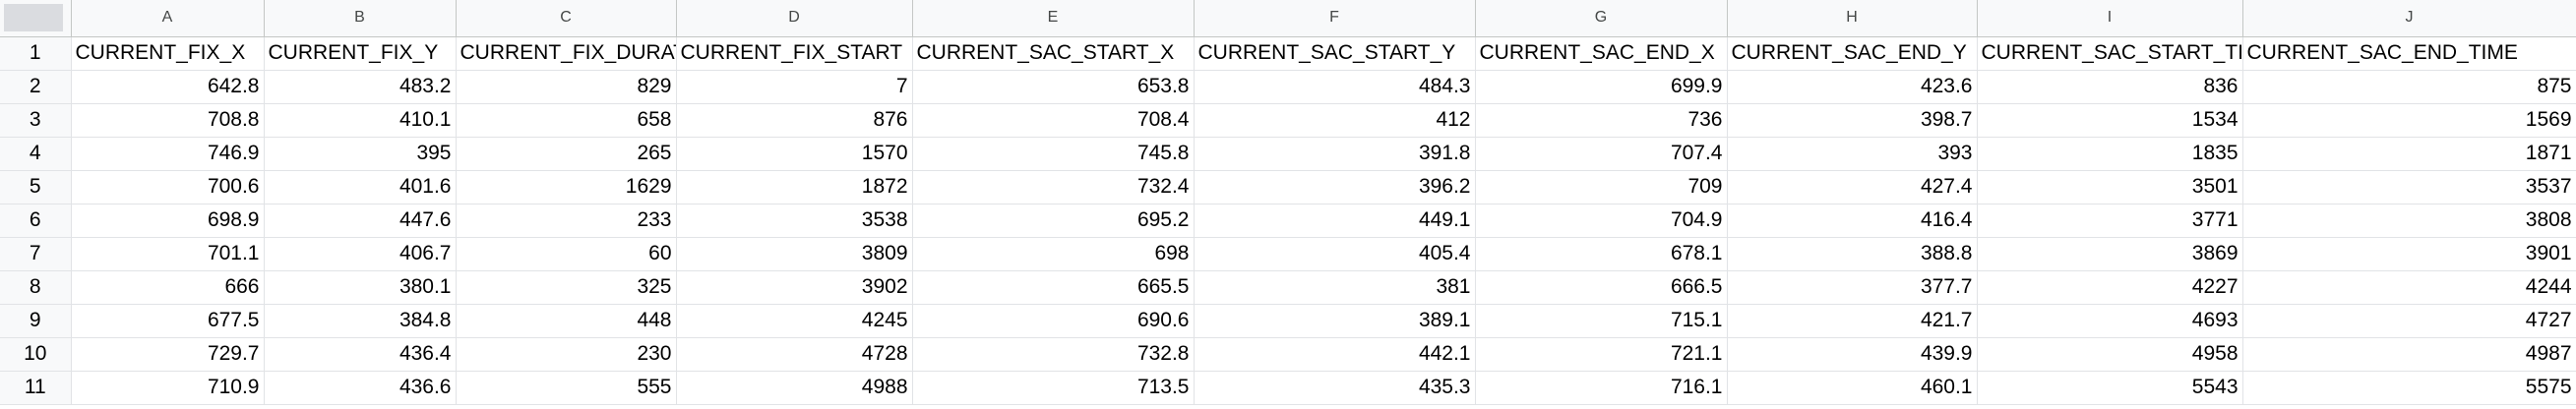  What do you see at coordinates (1053, 321) in the screenshot?
I see `data-cell: 690.6` at bounding box center [1053, 321].